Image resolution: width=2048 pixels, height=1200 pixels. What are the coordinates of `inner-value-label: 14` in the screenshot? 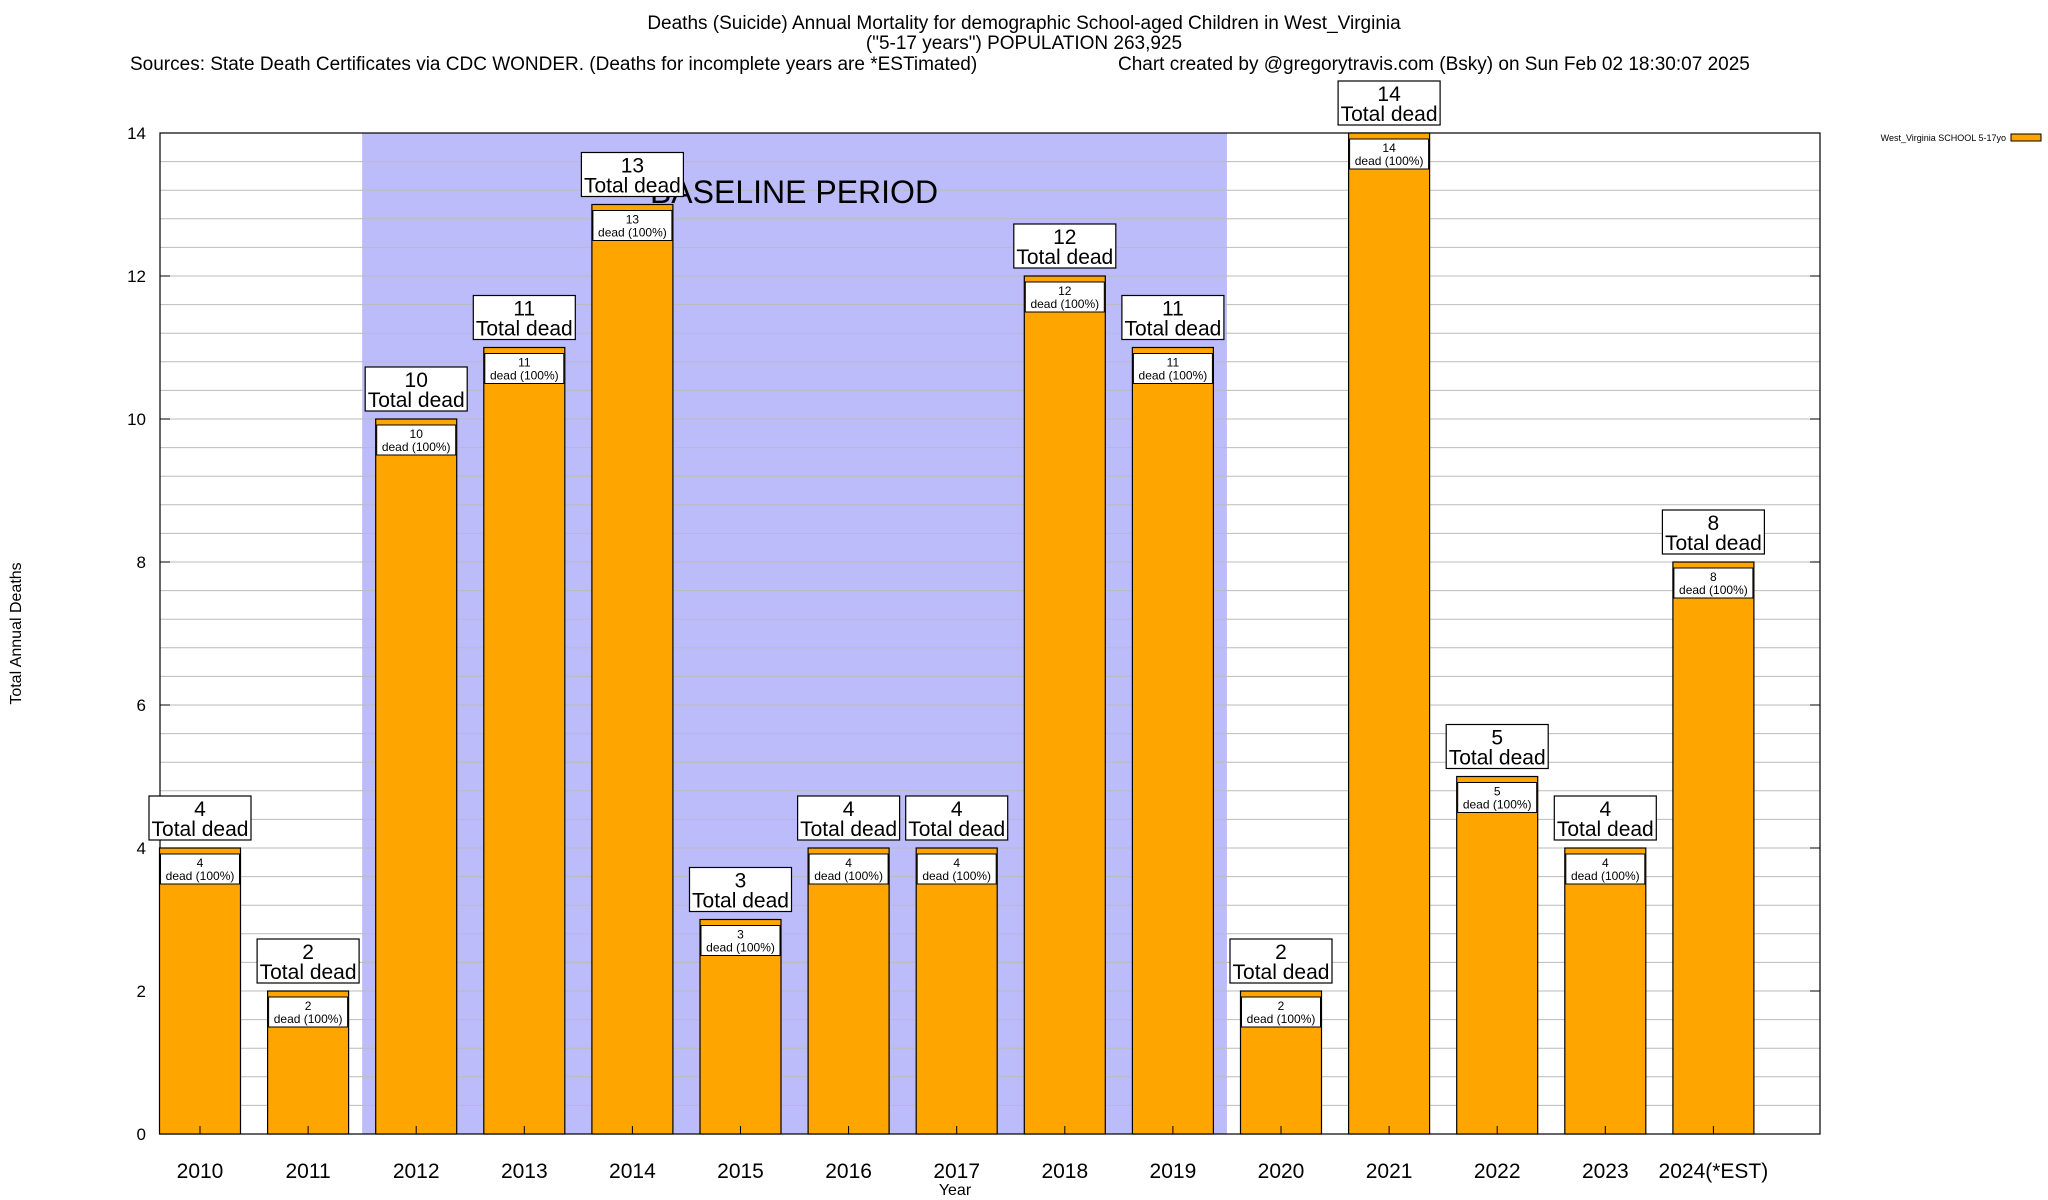 It's located at (1389, 148).